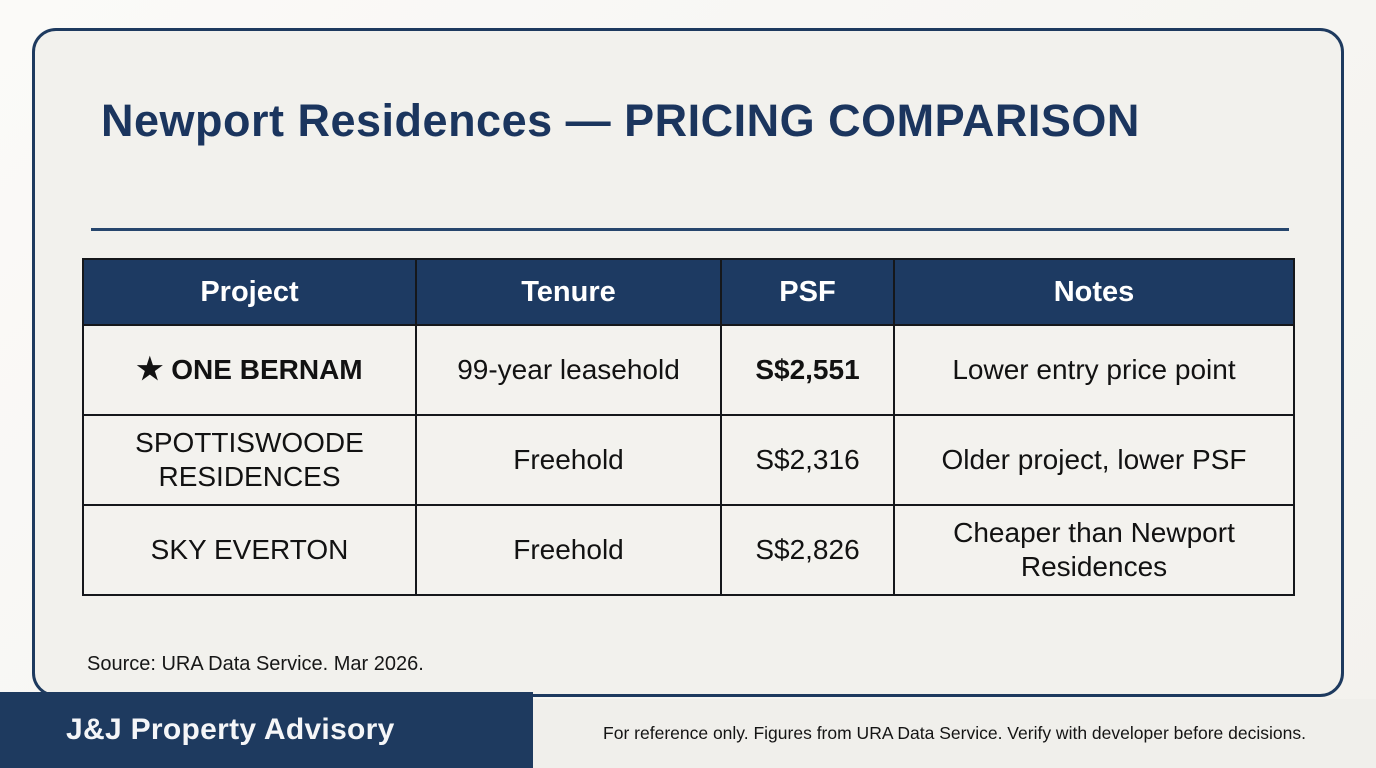 The width and height of the screenshot is (1376, 768). I want to click on page-title: Newport Residences — PRICING COMPARISON, so click(620, 120).